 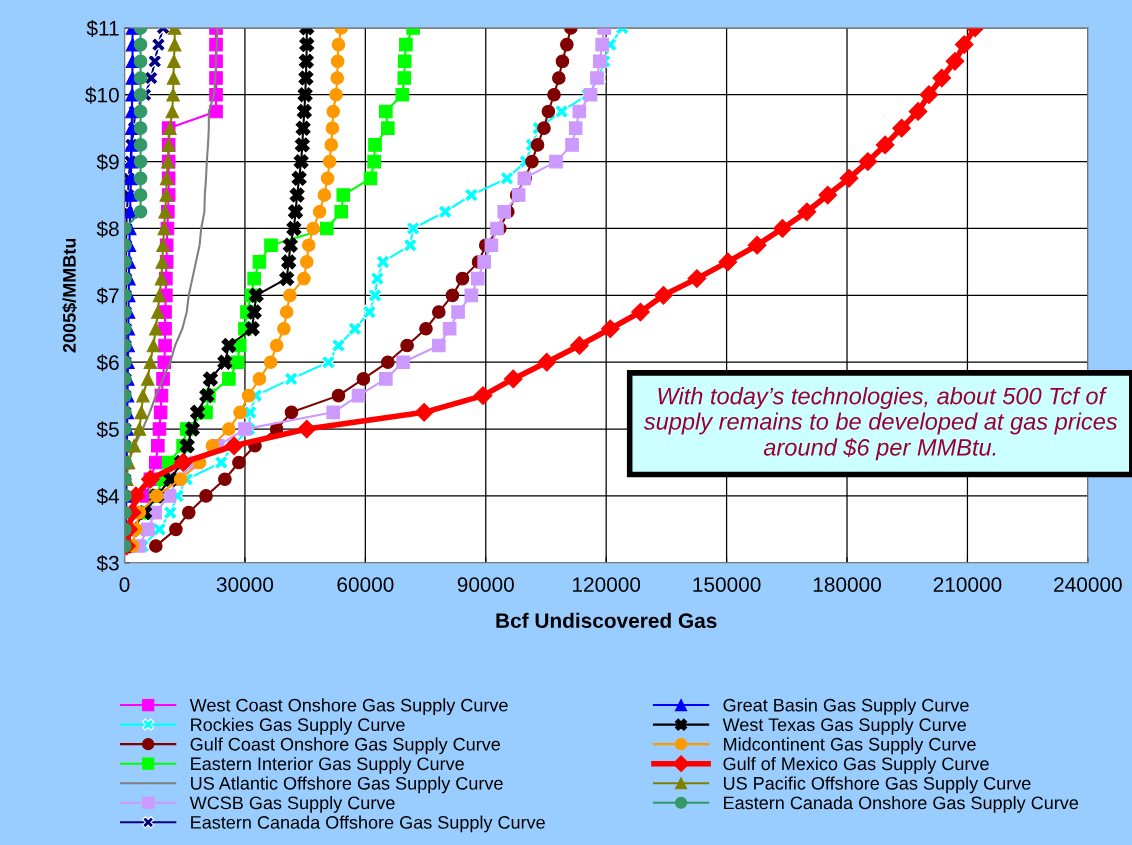 What do you see at coordinates (348, 707) in the screenshot?
I see `legend-label: West Coast Onshore Gas Supply Curve` at bounding box center [348, 707].